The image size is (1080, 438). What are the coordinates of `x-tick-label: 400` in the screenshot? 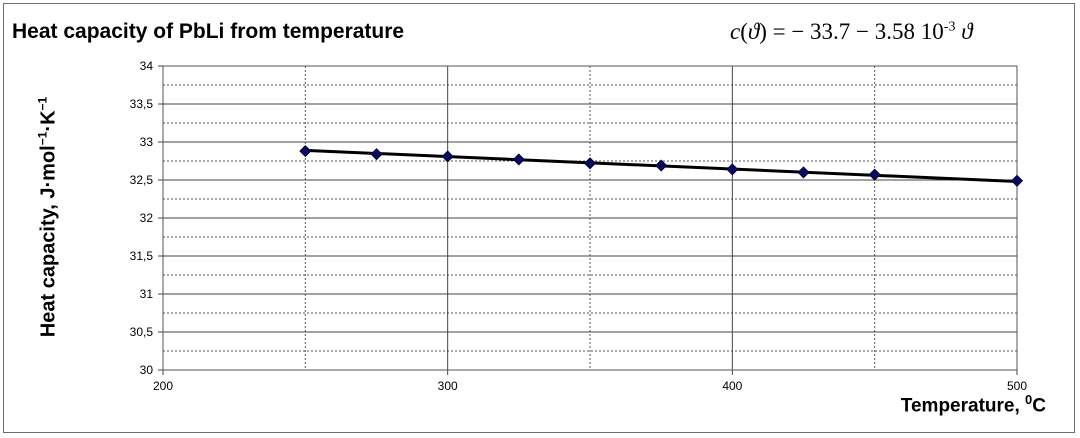 It's located at (732, 386).